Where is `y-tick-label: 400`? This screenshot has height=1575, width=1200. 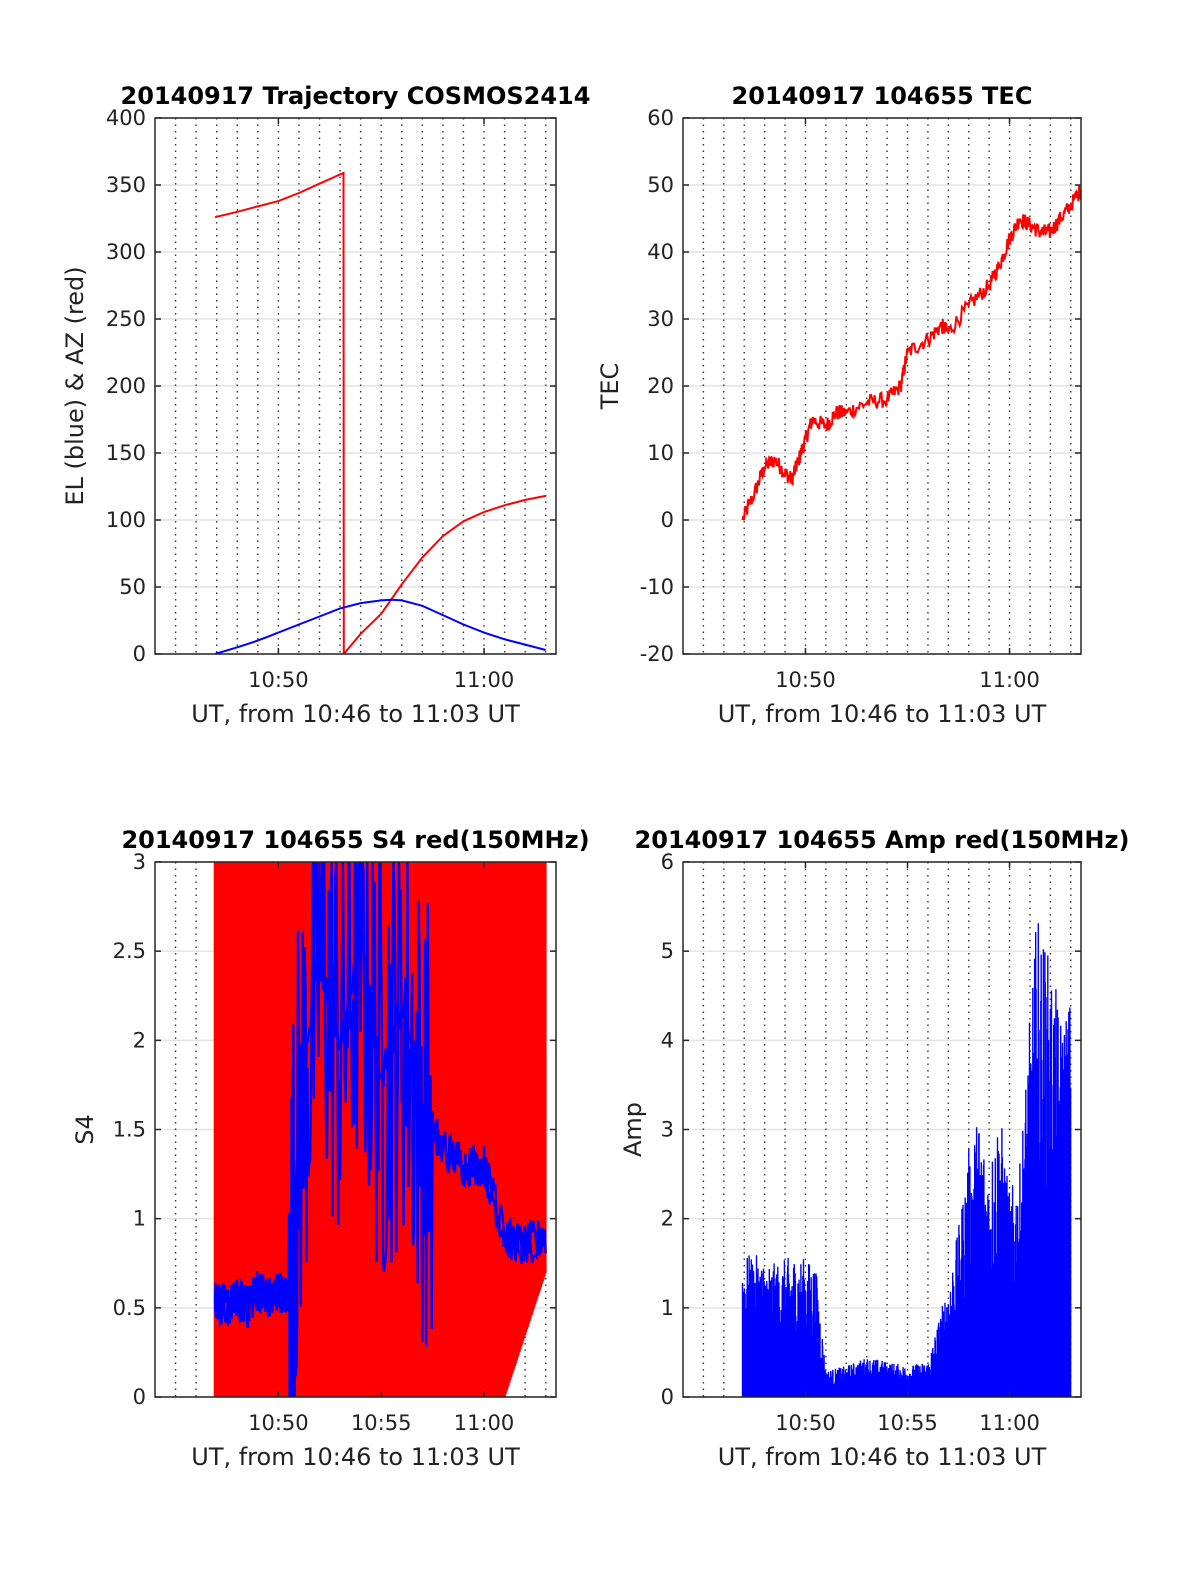
y-tick-label: 400 is located at coordinates (126, 118).